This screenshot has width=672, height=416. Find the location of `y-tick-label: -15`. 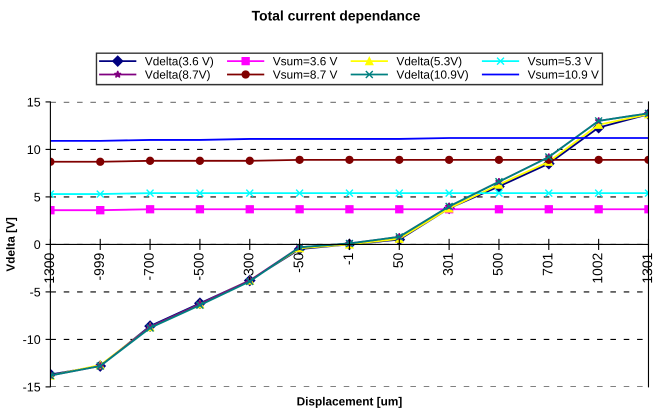

y-tick-label: -15 is located at coordinates (31, 387).